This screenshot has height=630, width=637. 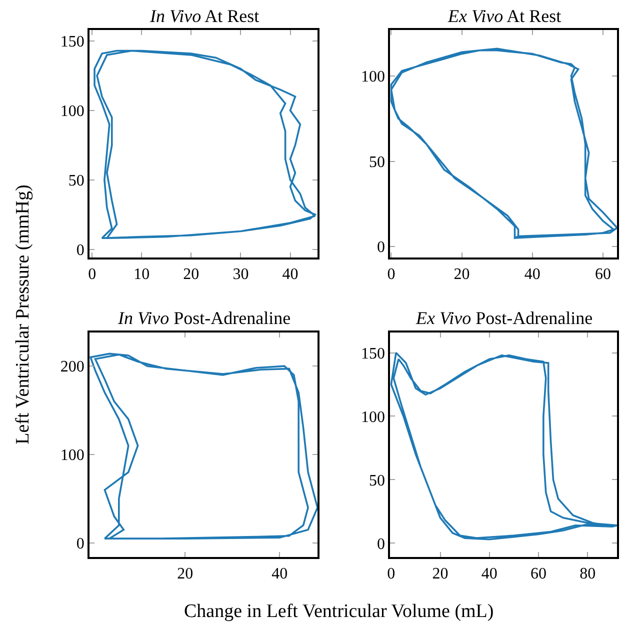 What do you see at coordinates (92, 274) in the screenshot?
I see `x-tick-label: 0` at bounding box center [92, 274].